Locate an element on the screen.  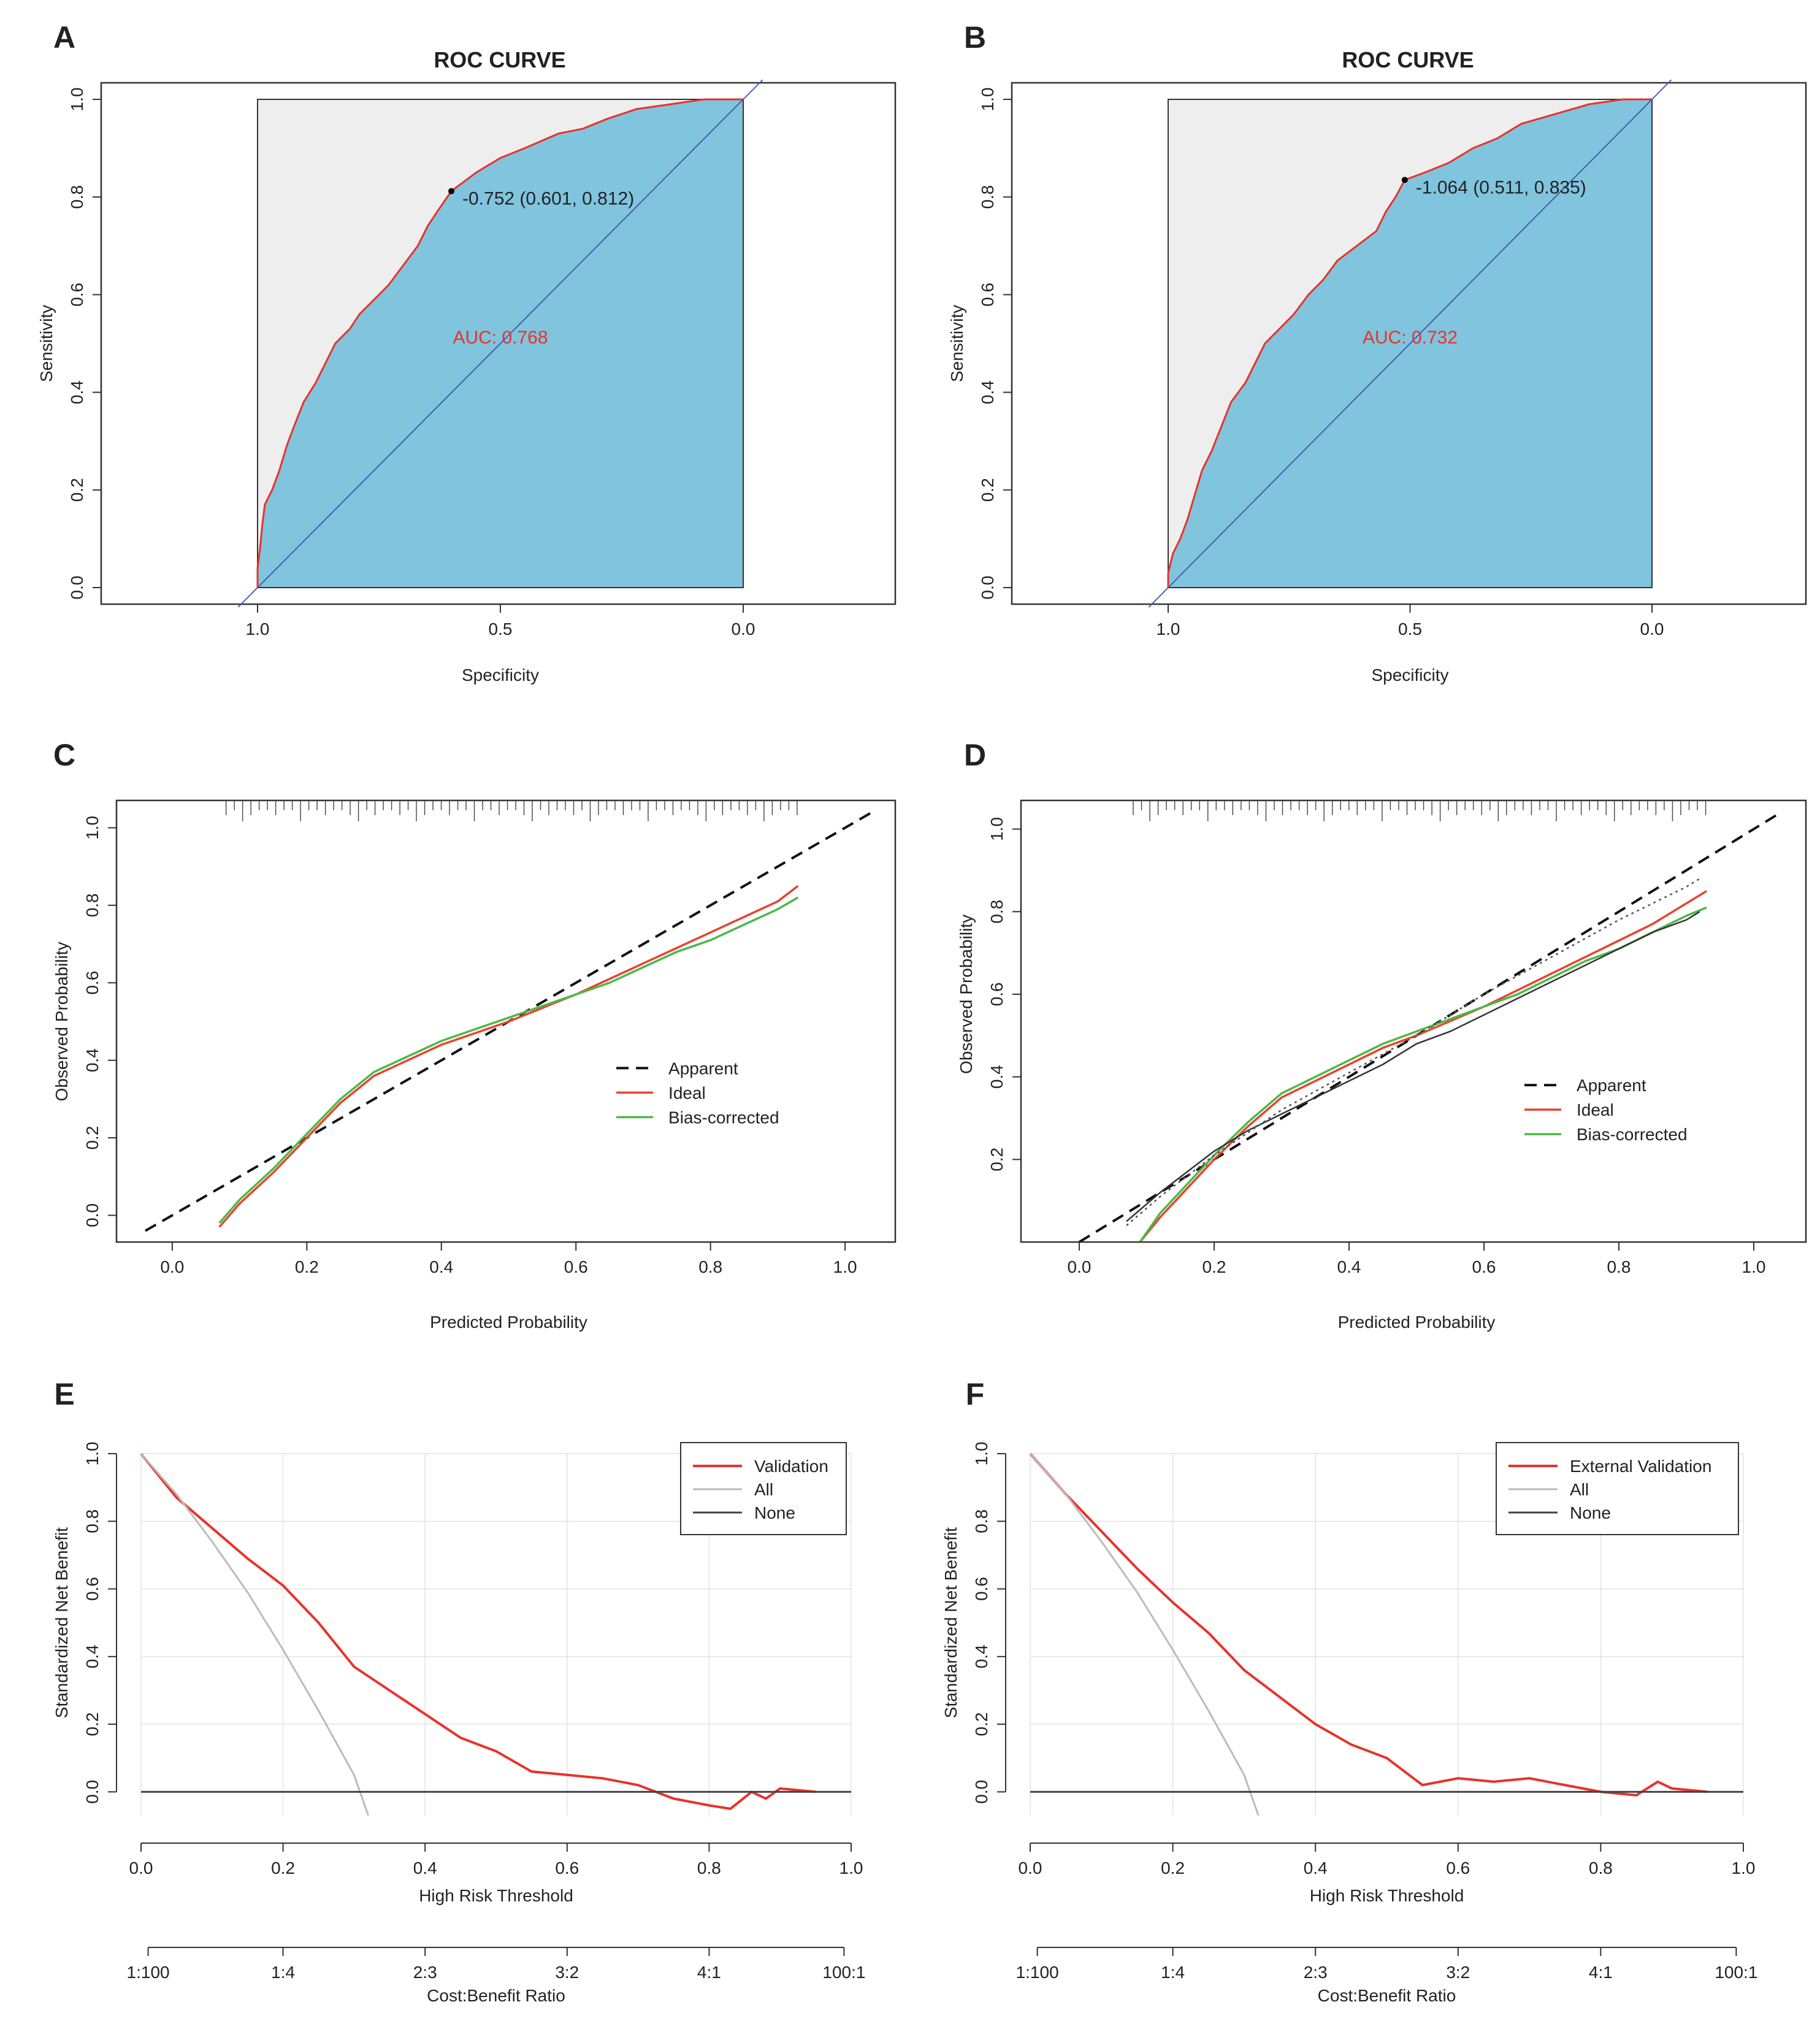
legend-label: Ideal is located at coordinates (687, 1092).